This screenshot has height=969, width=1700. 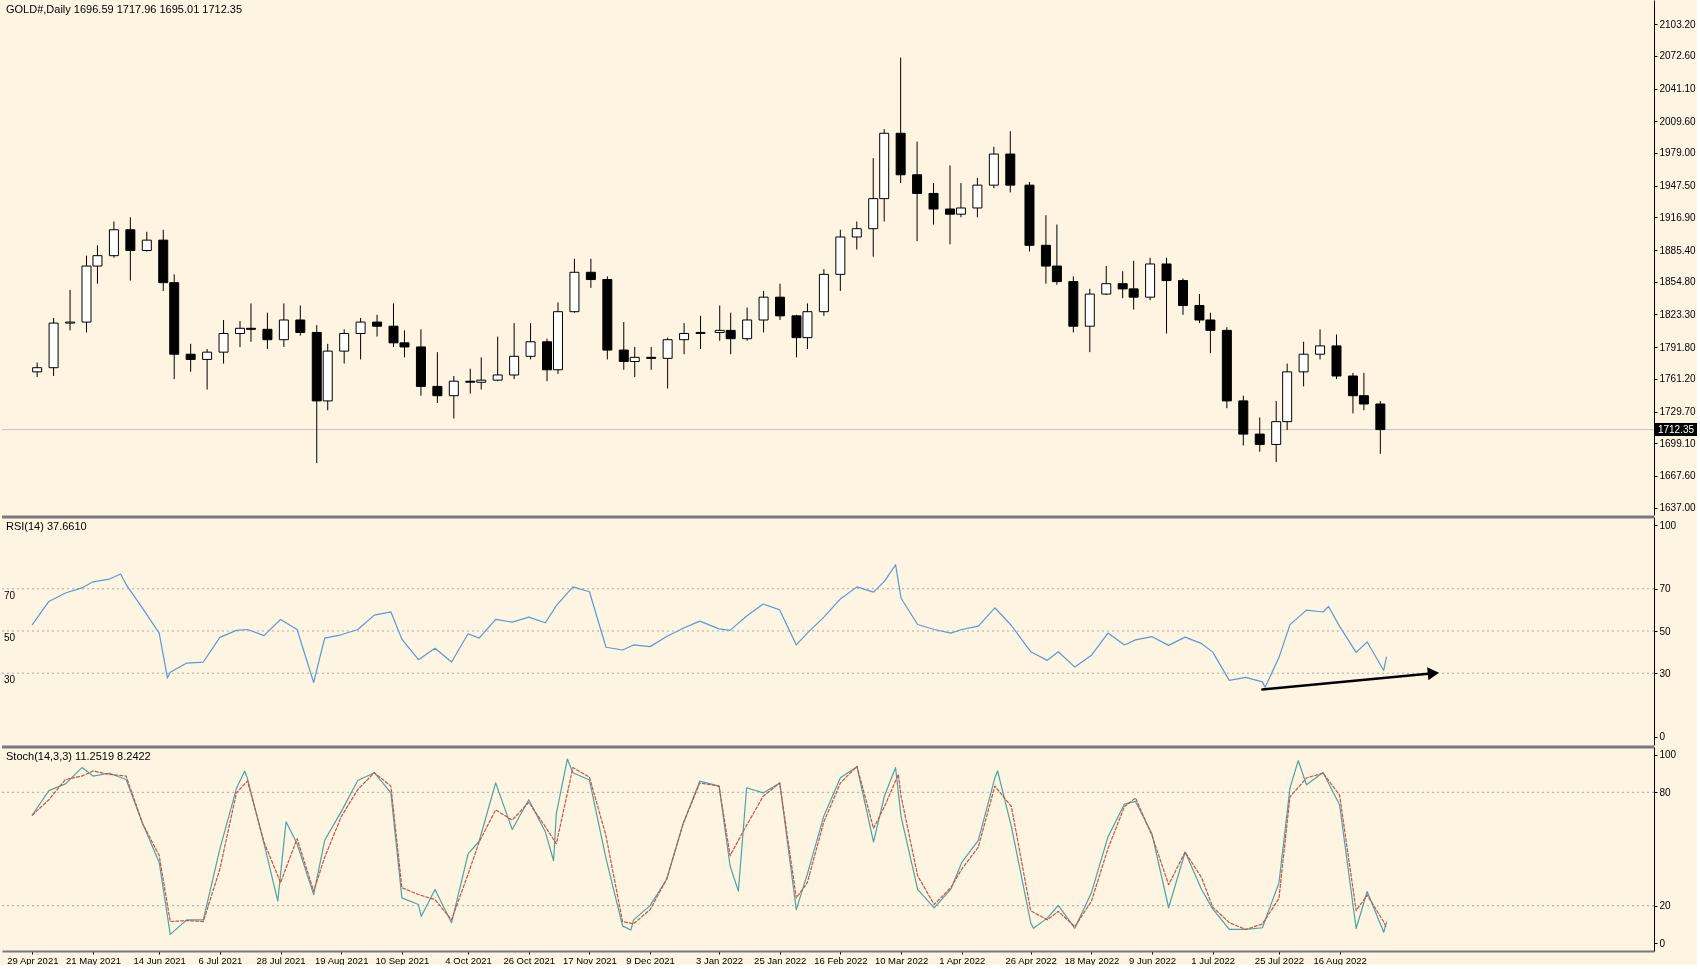 What do you see at coordinates (1678, 186) in the screenshot?
I see `y-tick-label: 1947.50` at bounding box center [1678, 186].